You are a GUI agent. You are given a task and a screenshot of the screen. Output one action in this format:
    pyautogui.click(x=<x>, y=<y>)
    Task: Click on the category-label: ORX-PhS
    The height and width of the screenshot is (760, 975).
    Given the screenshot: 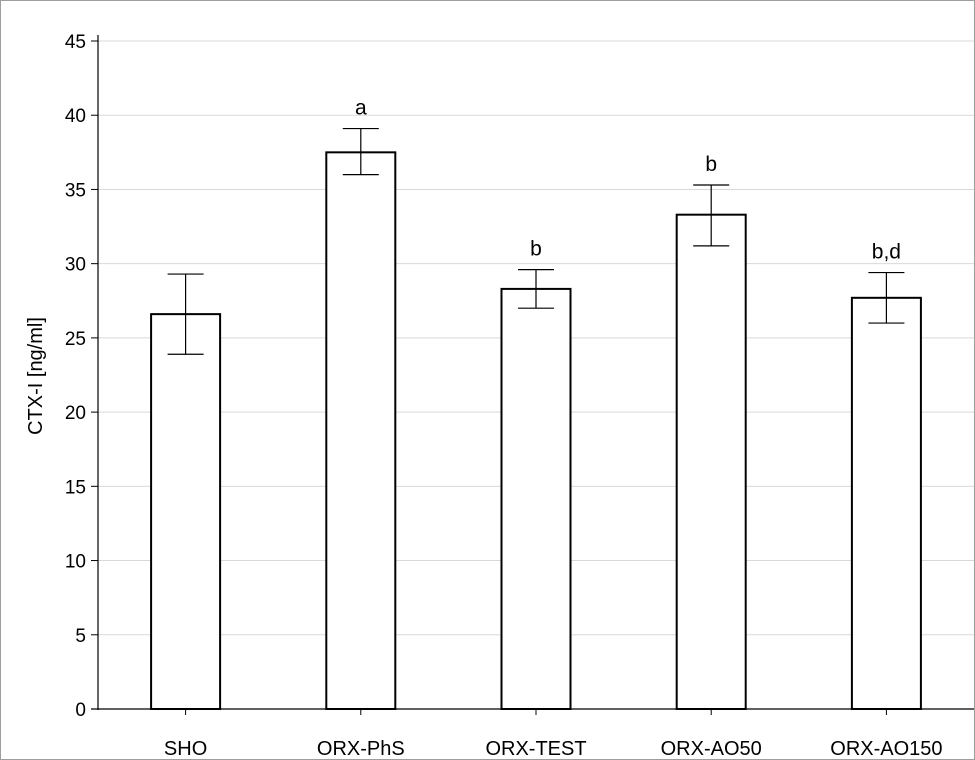 What is the action you would take?
    pyautogui.click(x=361, y=748)
    